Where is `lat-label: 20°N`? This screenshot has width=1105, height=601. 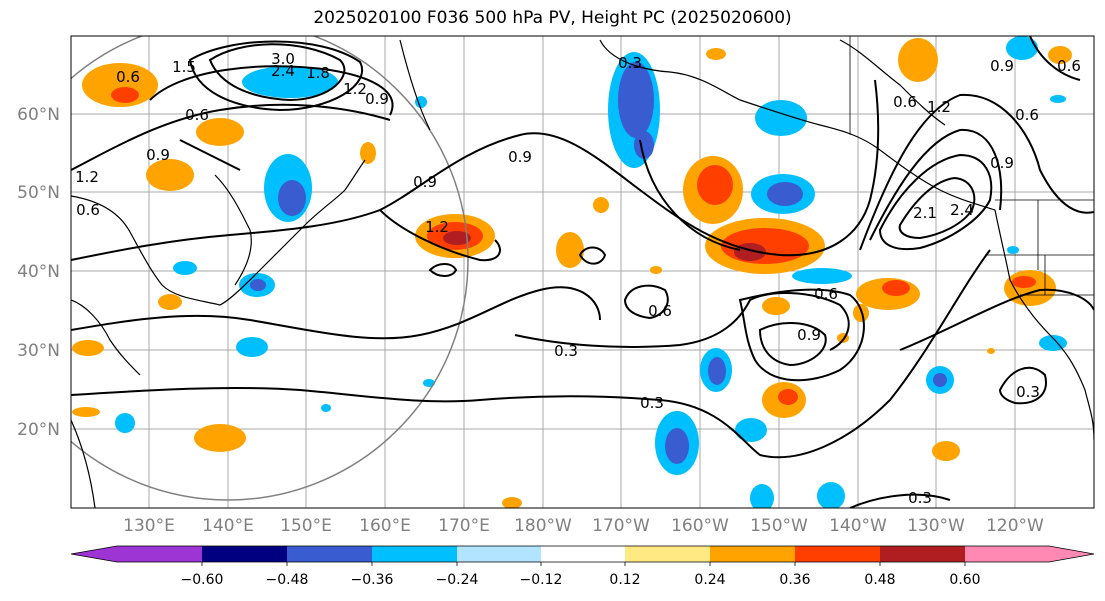 lat-label: 20°N is located at coordinates (38, 430).